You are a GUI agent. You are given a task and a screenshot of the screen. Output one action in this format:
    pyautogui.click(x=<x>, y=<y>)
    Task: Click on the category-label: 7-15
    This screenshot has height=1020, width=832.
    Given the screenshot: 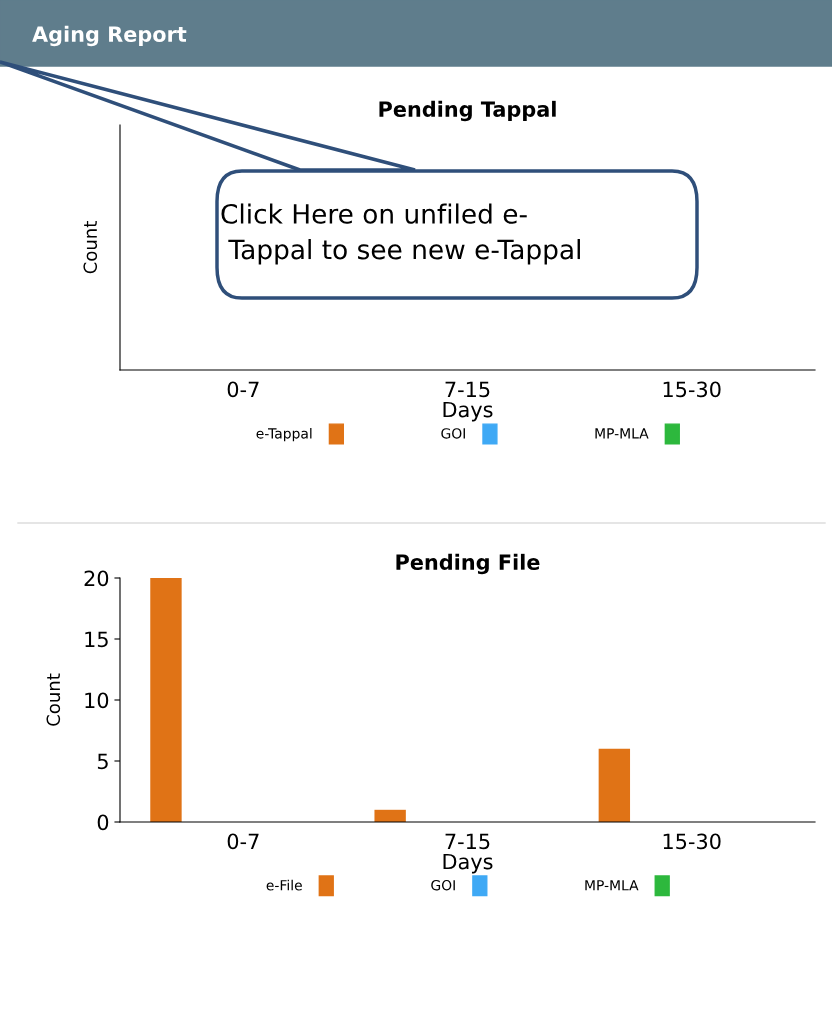 What is the action you would take?
    pyautogui.click(x=467, y=389)
    